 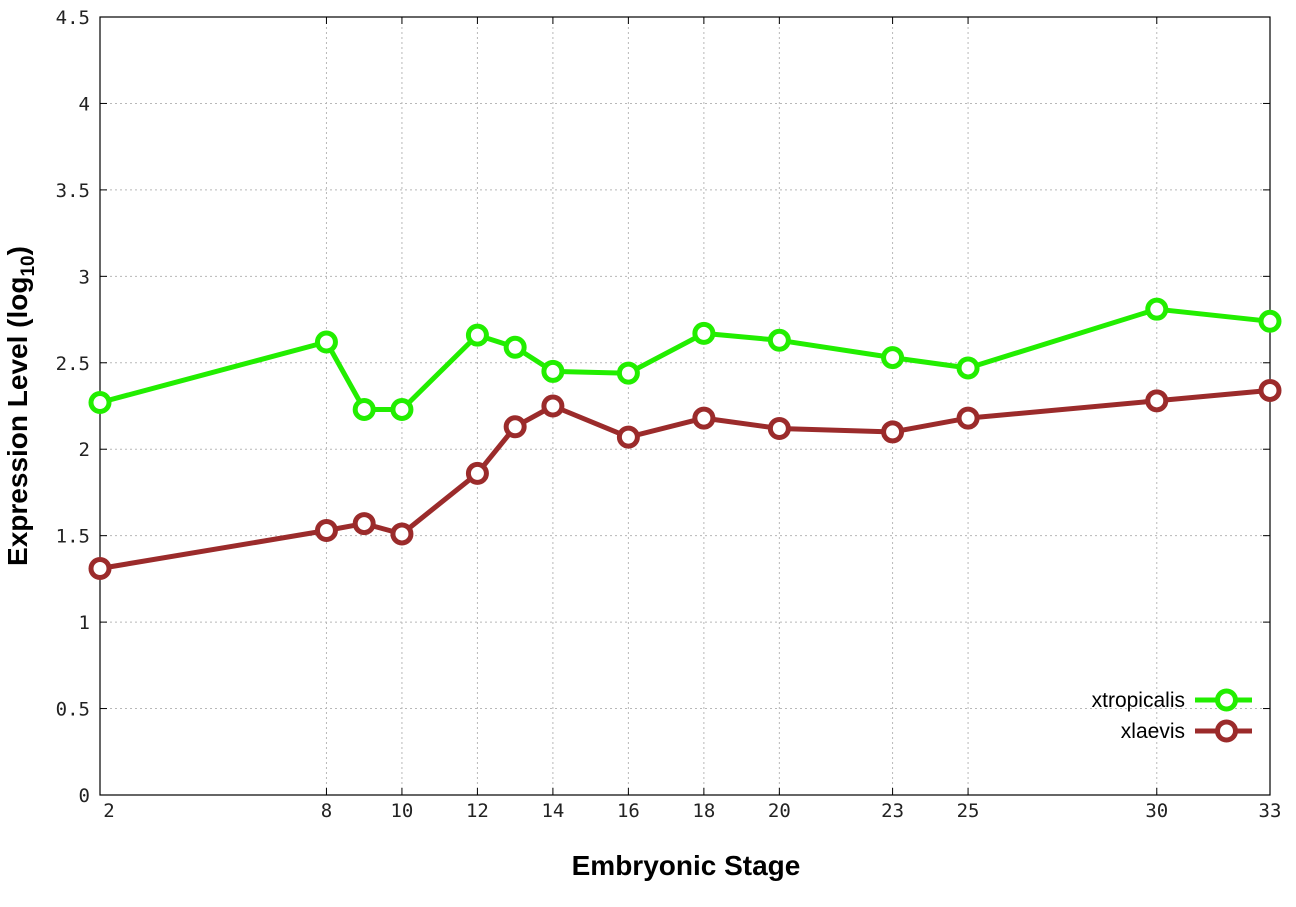 What do you see at coordinates (401, 811) in the screenshot?
I see `x-tick-label: 10` at bounding box center [401, 811].